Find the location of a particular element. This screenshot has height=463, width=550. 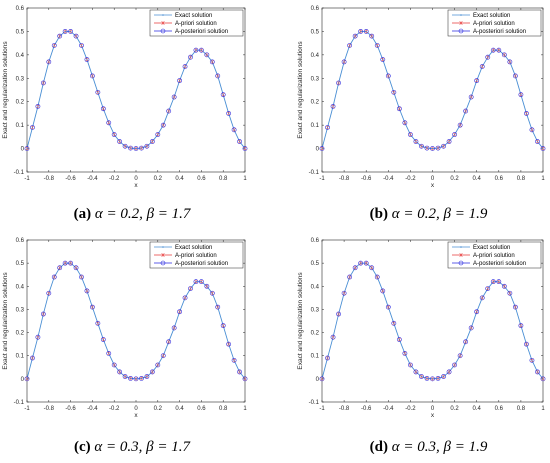

legend-marker-star is located at coordinates (163, 255).